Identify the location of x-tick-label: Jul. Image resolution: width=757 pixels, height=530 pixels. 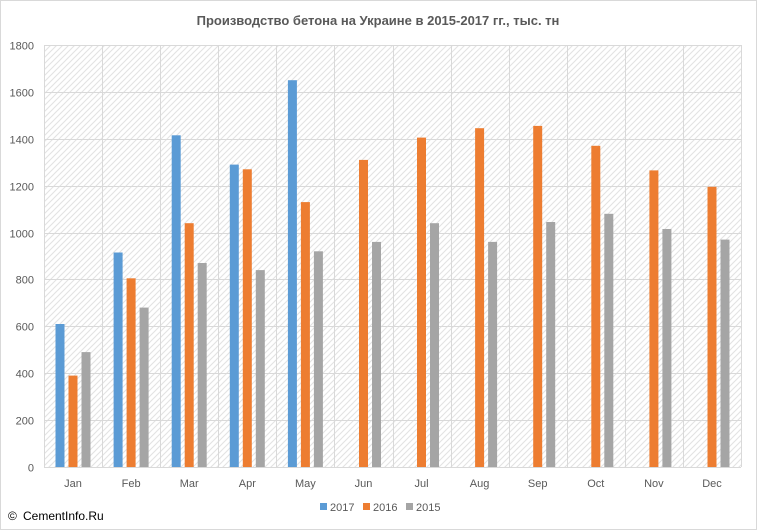
(421, 484).